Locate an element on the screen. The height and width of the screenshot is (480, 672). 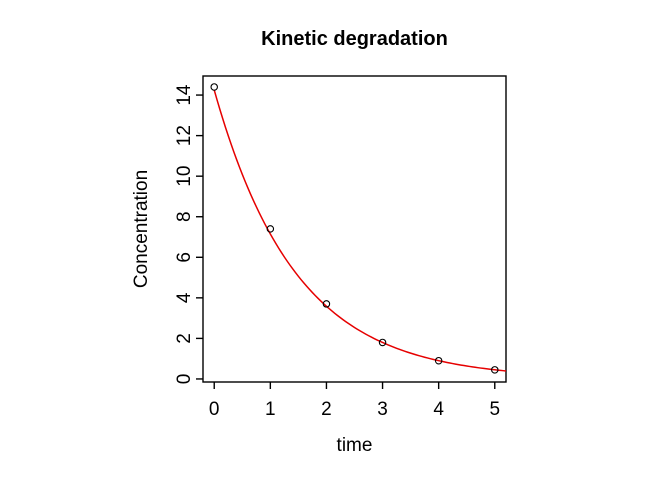
x-axis-ticks is located at coordinates (354, 385).